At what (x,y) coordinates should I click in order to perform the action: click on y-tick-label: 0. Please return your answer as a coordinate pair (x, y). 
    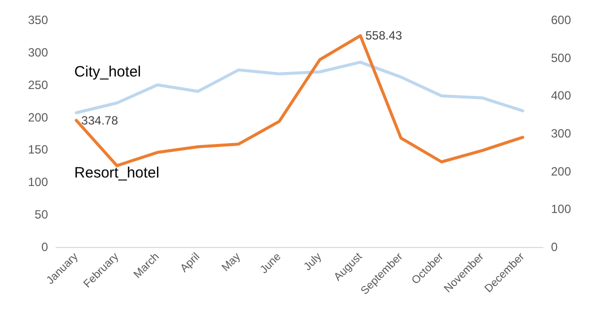
    Looking at the image, I should click on (44, 247).